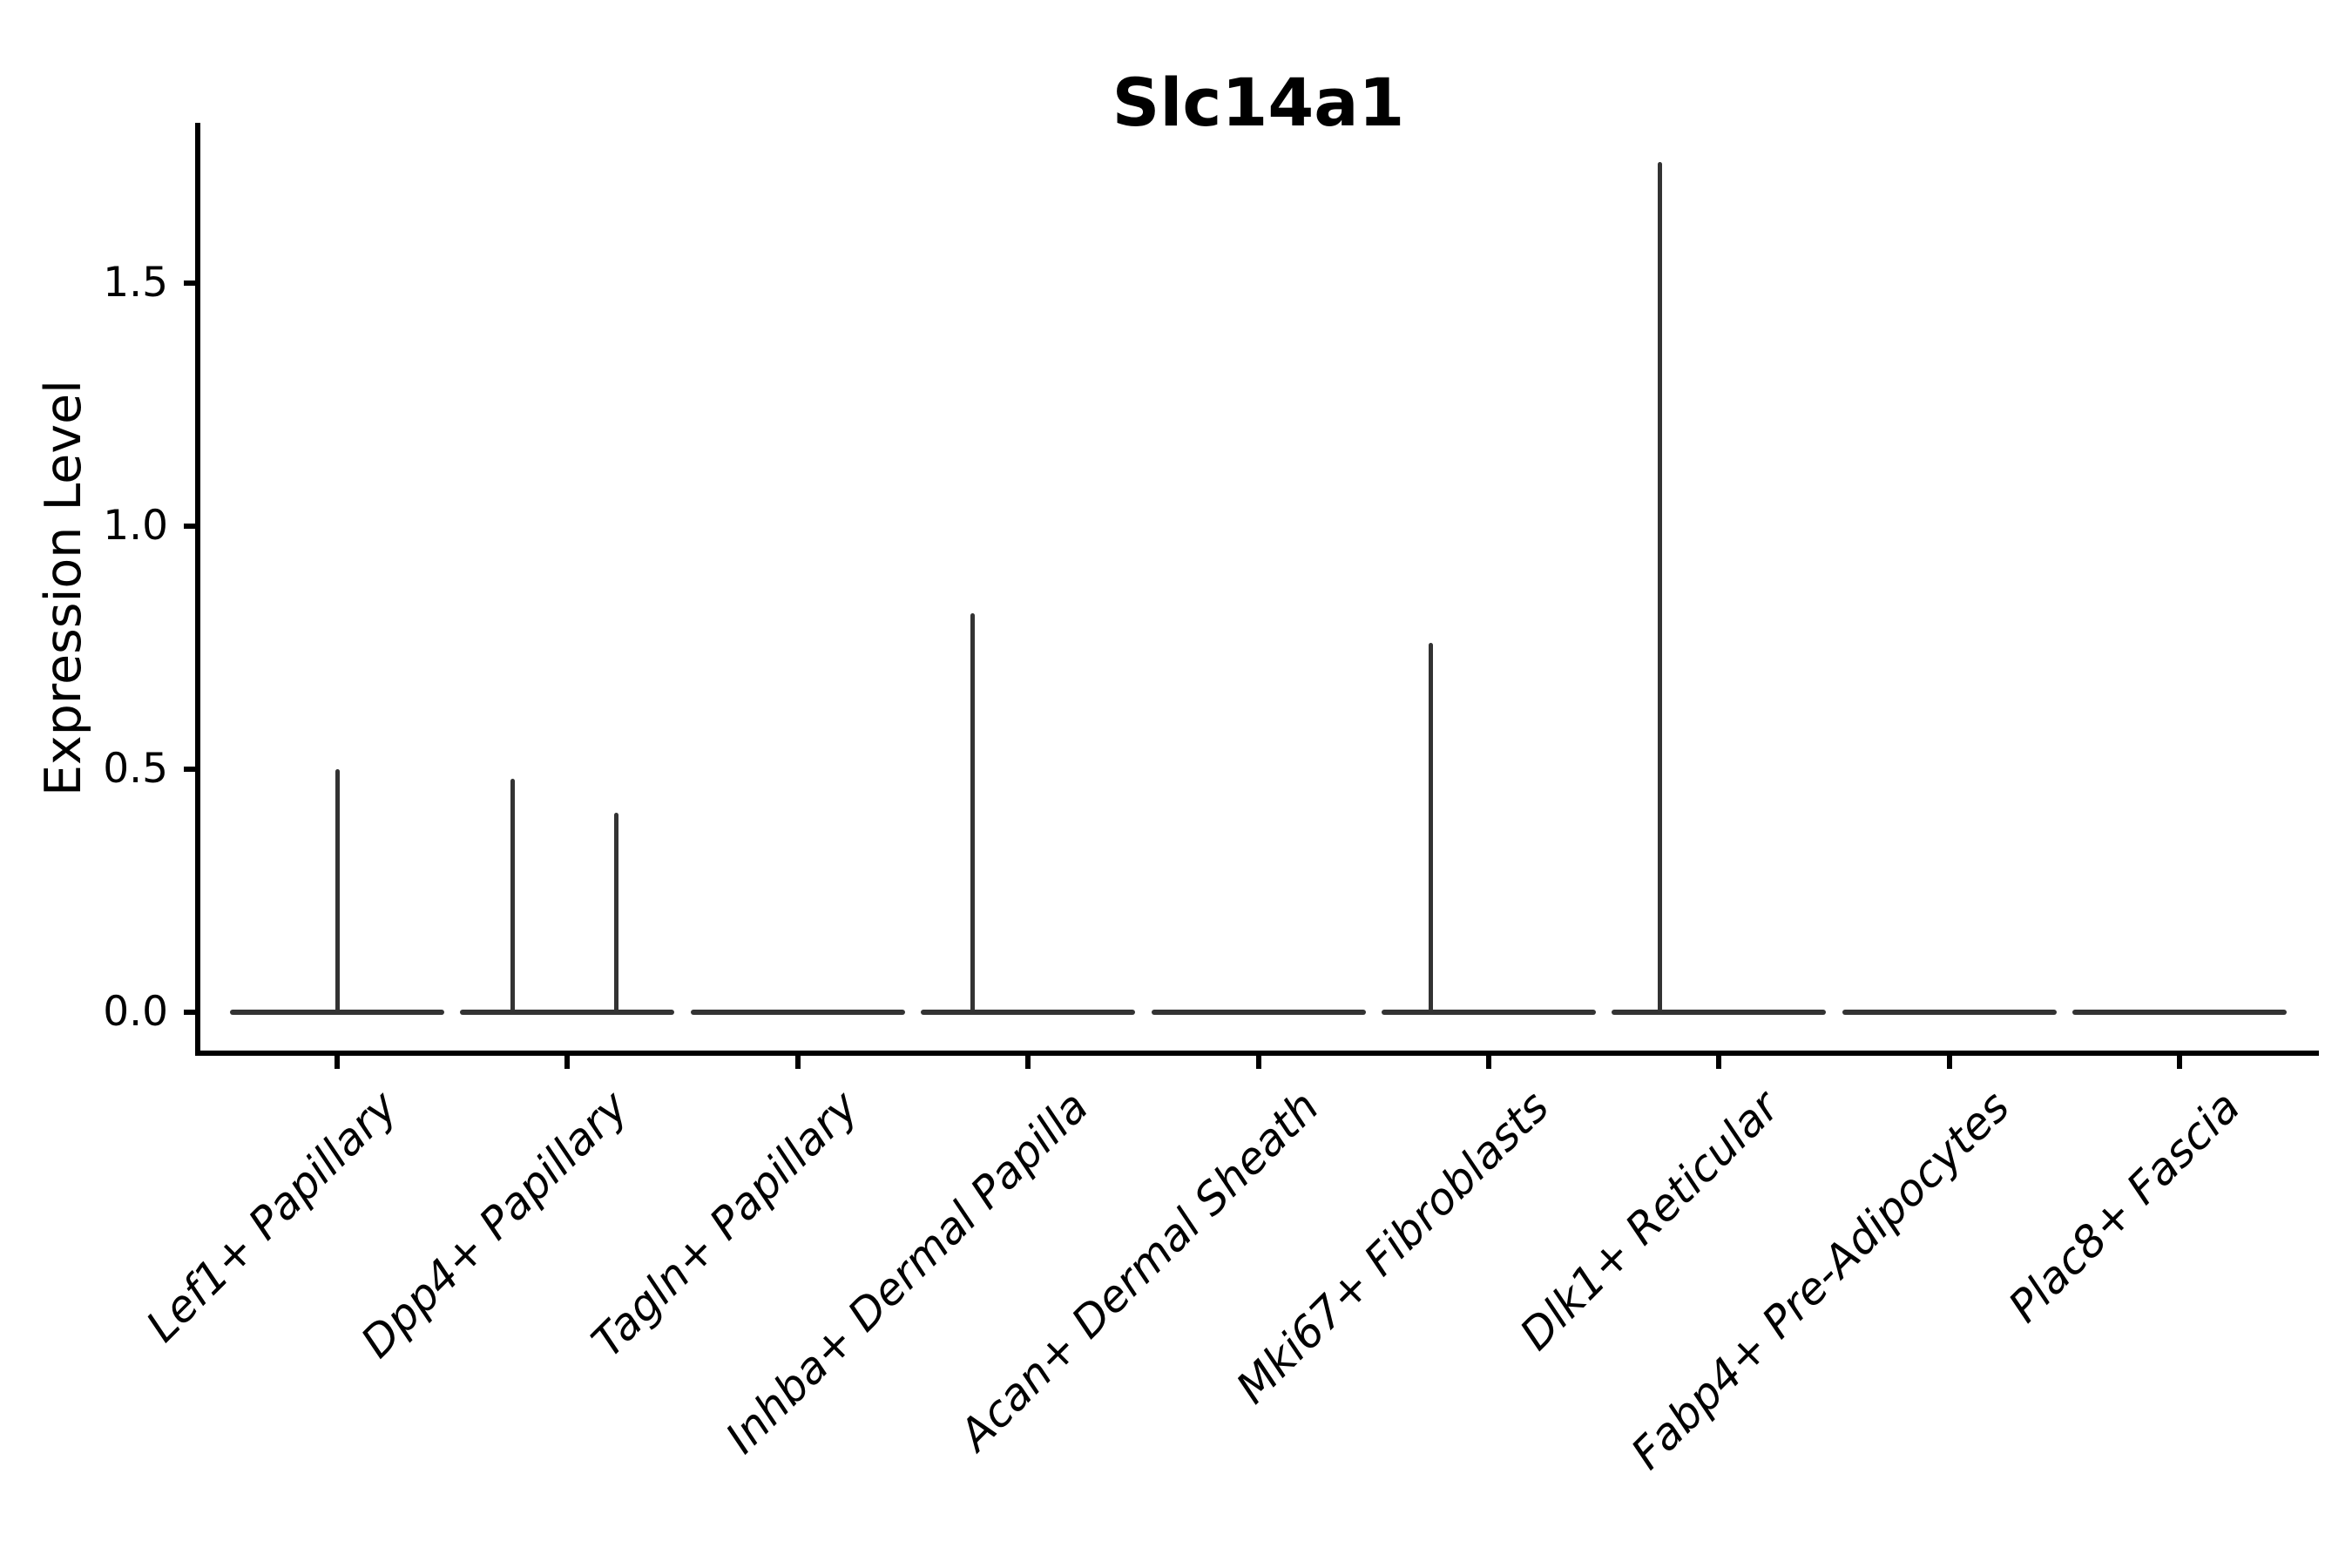 The height and width of the screenshot is (1568, 2352). I want to click on y-tick-label: 1.0, so click(135, 526).